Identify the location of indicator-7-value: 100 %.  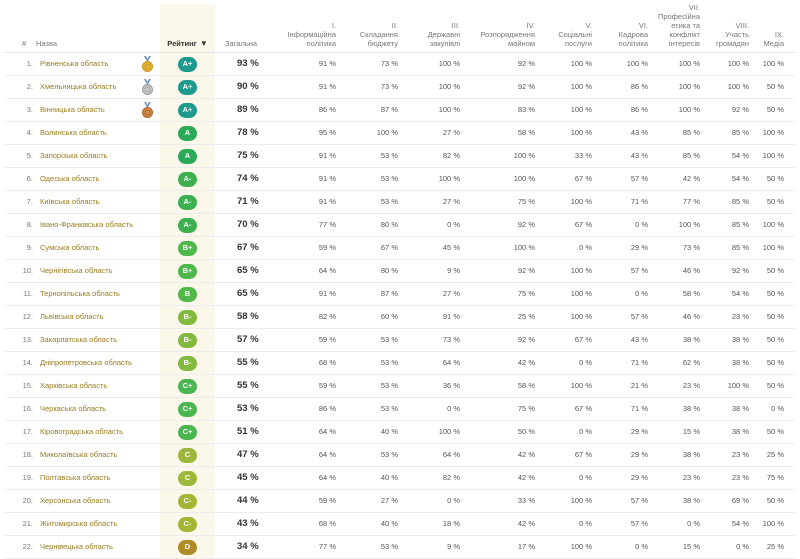
(689, 224).